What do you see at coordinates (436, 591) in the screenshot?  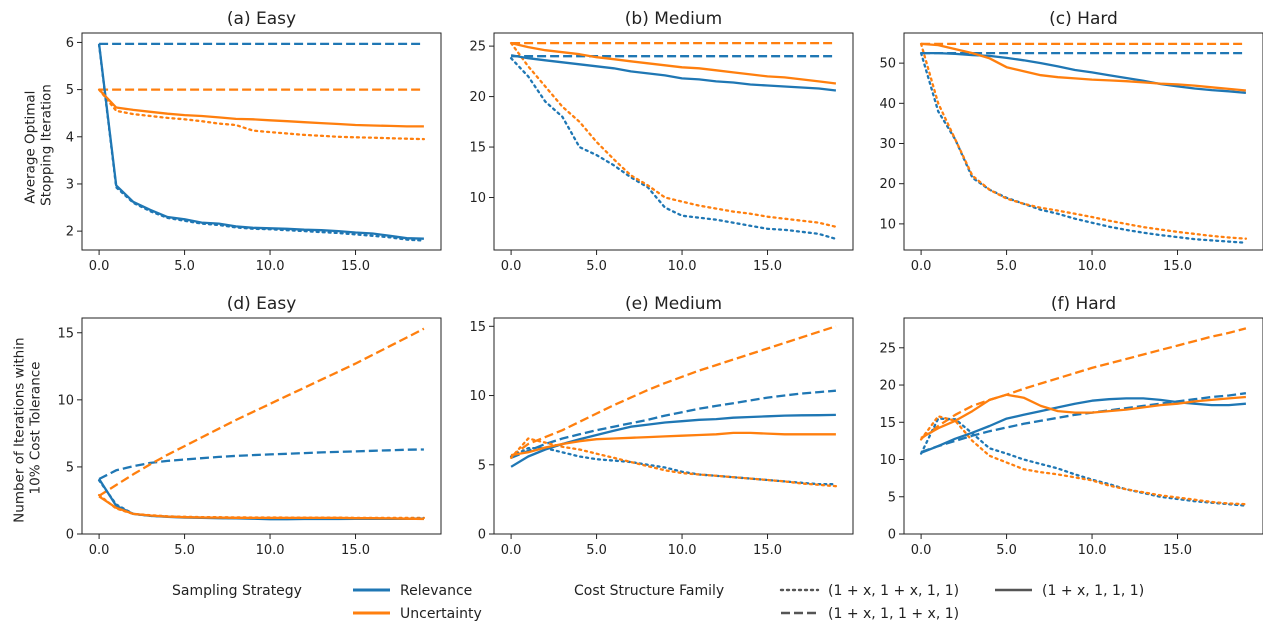 I see `legend-relevance-label: Relevance` at bounding box center [436, 591].